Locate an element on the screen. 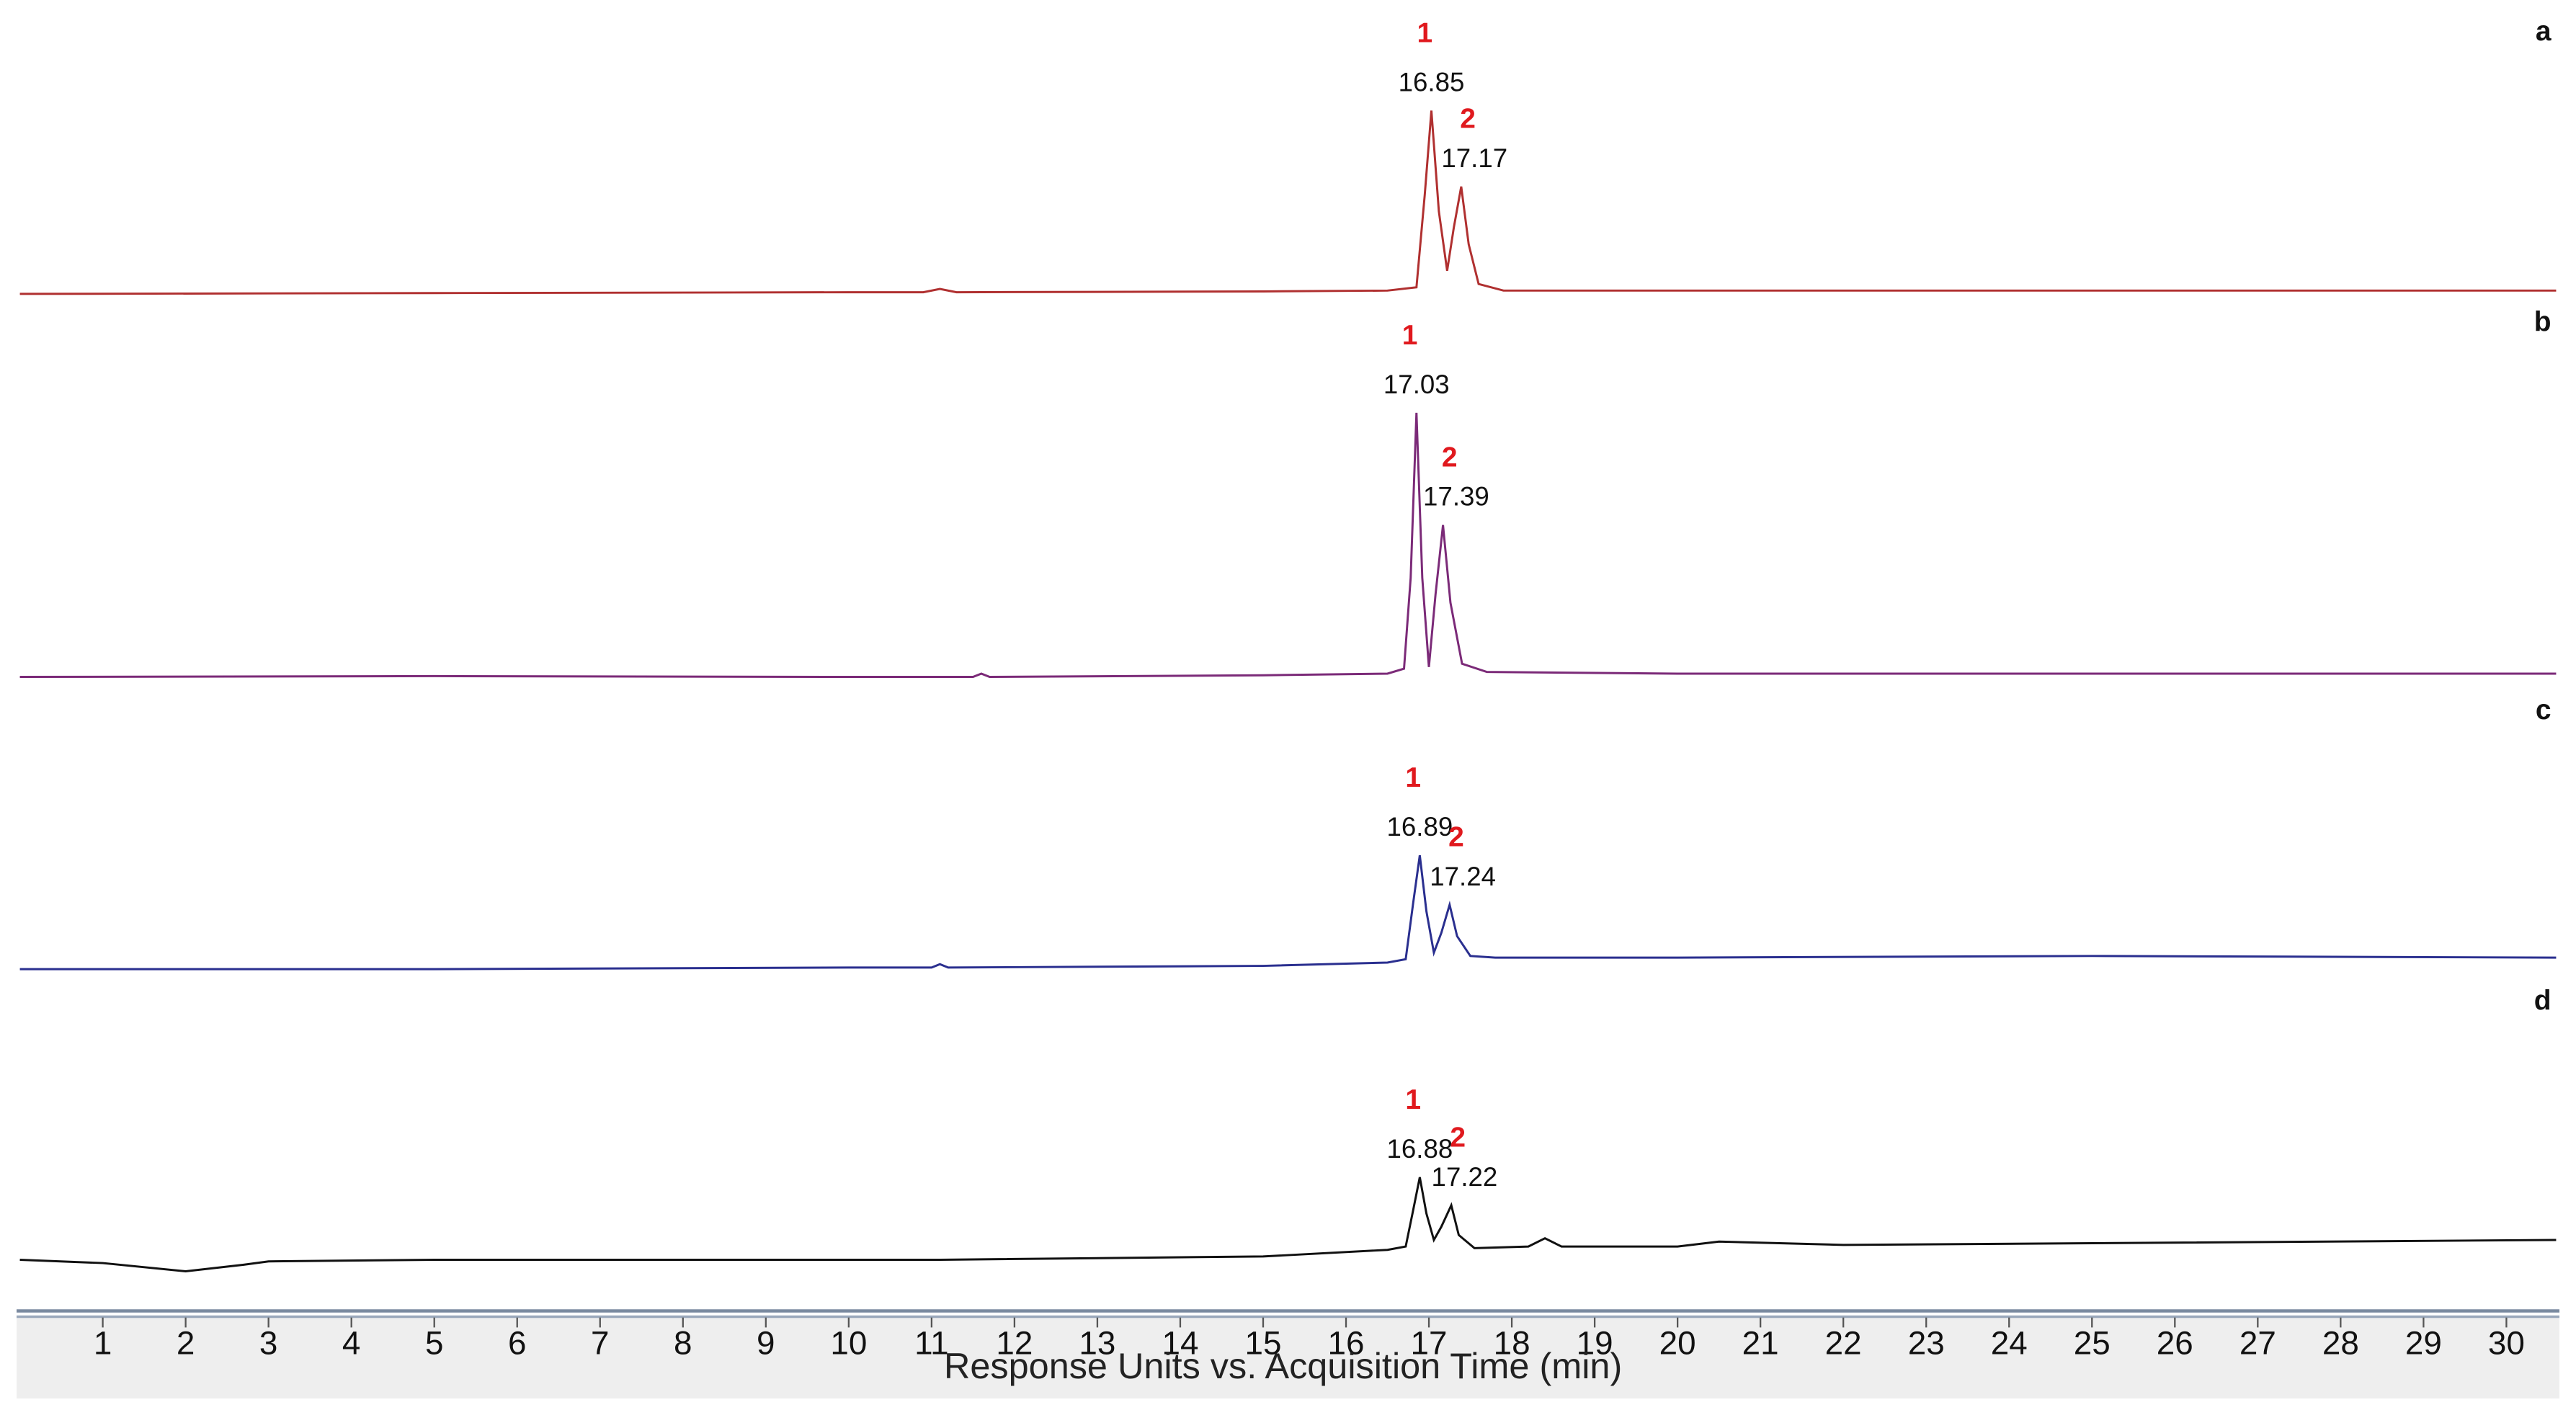 The width and height of the screenshot is (2576, 1410). panel-label: c is located at coordinates (2544, 710).